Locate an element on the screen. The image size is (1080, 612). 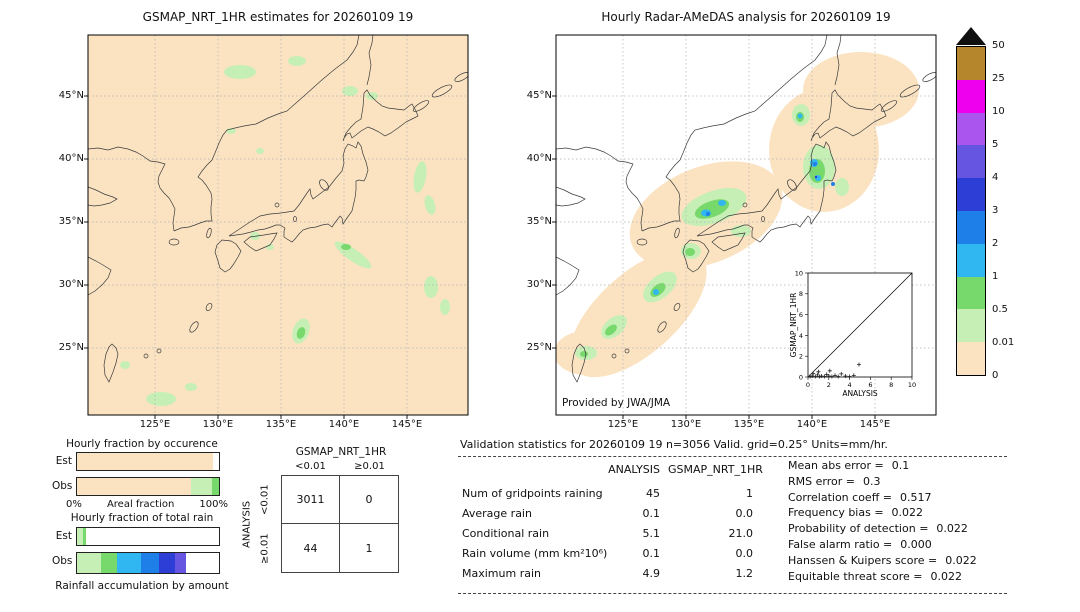
score-value: 0.000 is located at coordinates (916, 544).